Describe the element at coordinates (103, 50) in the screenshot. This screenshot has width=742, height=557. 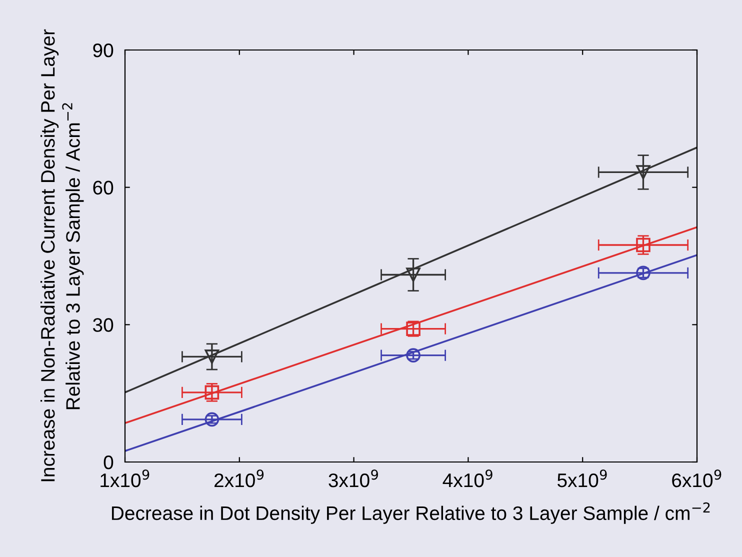
I see `y-tick-label: 90` at that location.